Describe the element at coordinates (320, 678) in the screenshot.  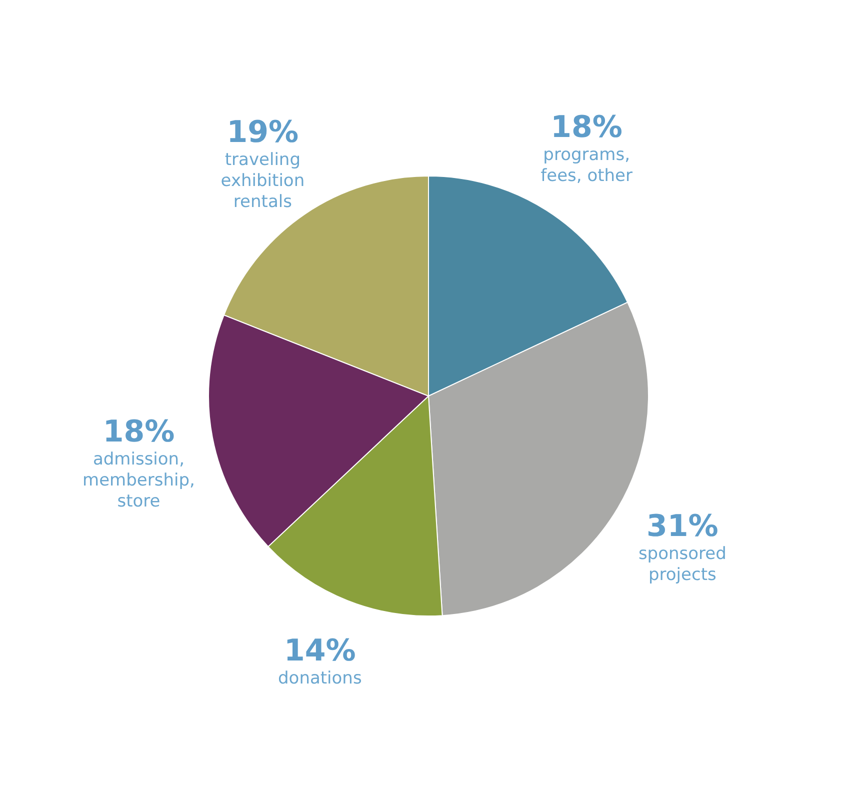
I see `slice-label: donations` at that location.